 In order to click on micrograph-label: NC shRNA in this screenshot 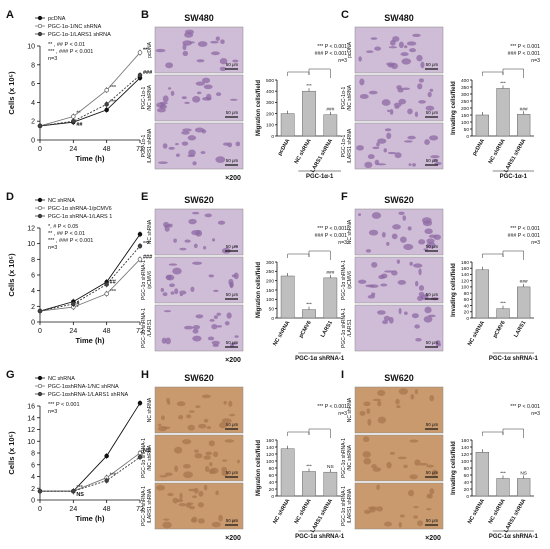, I will do `click(350, 409)`.